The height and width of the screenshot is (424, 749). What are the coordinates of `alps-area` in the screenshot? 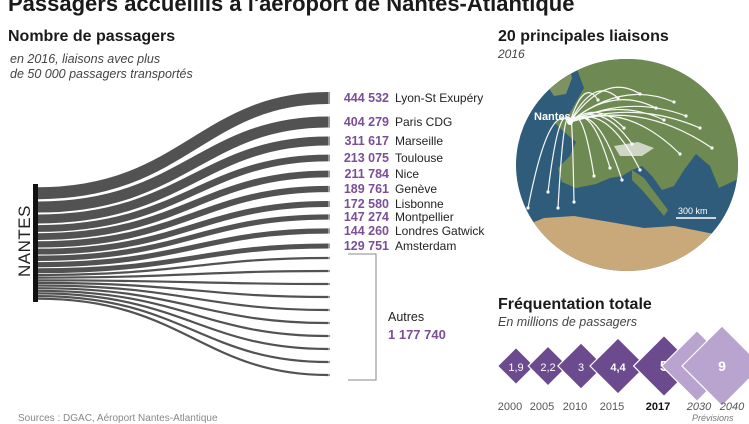 It's located at (634, 149).